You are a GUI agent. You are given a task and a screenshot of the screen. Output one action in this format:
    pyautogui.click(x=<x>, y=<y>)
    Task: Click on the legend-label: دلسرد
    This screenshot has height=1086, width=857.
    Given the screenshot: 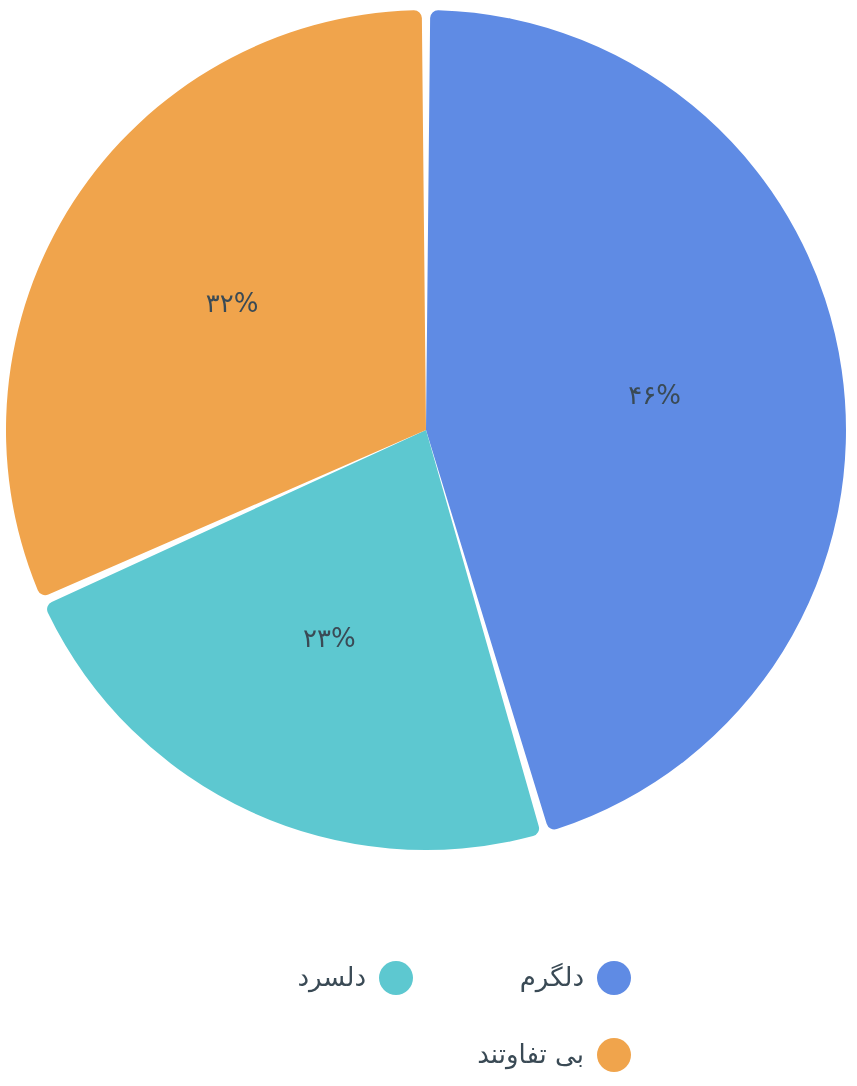 What is the action you would take?
    pyautogui.click(x=331, y=977)
    